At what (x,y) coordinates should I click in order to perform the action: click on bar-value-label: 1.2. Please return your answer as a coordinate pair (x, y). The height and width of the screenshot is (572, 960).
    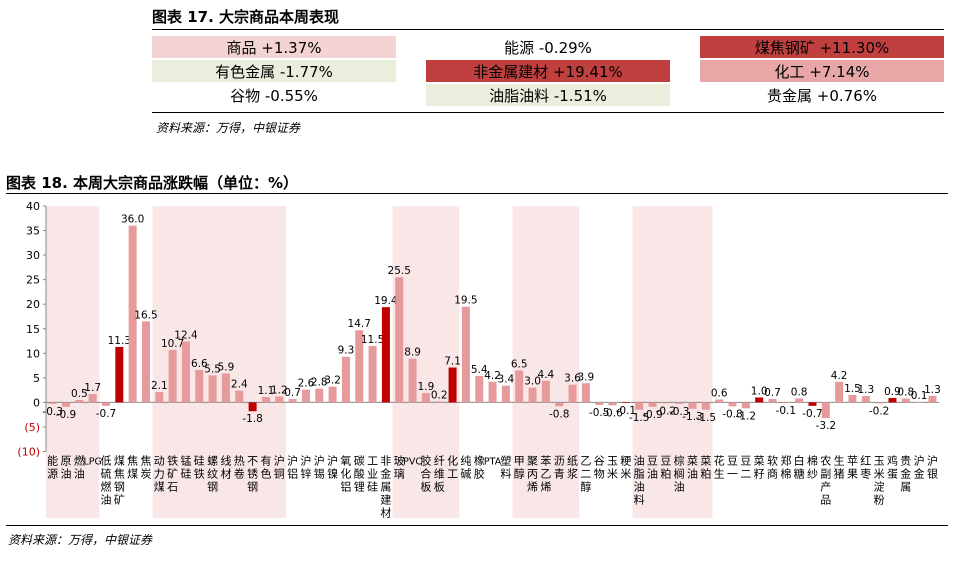
    Looking at the image, I should click on (279, 391).